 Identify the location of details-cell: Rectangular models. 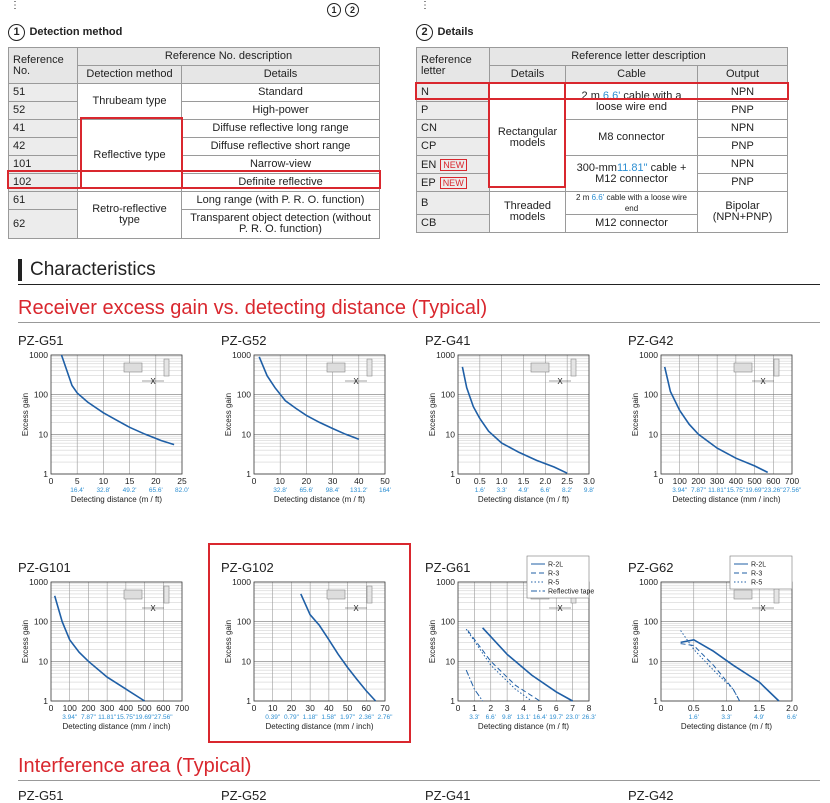
(527, 137).